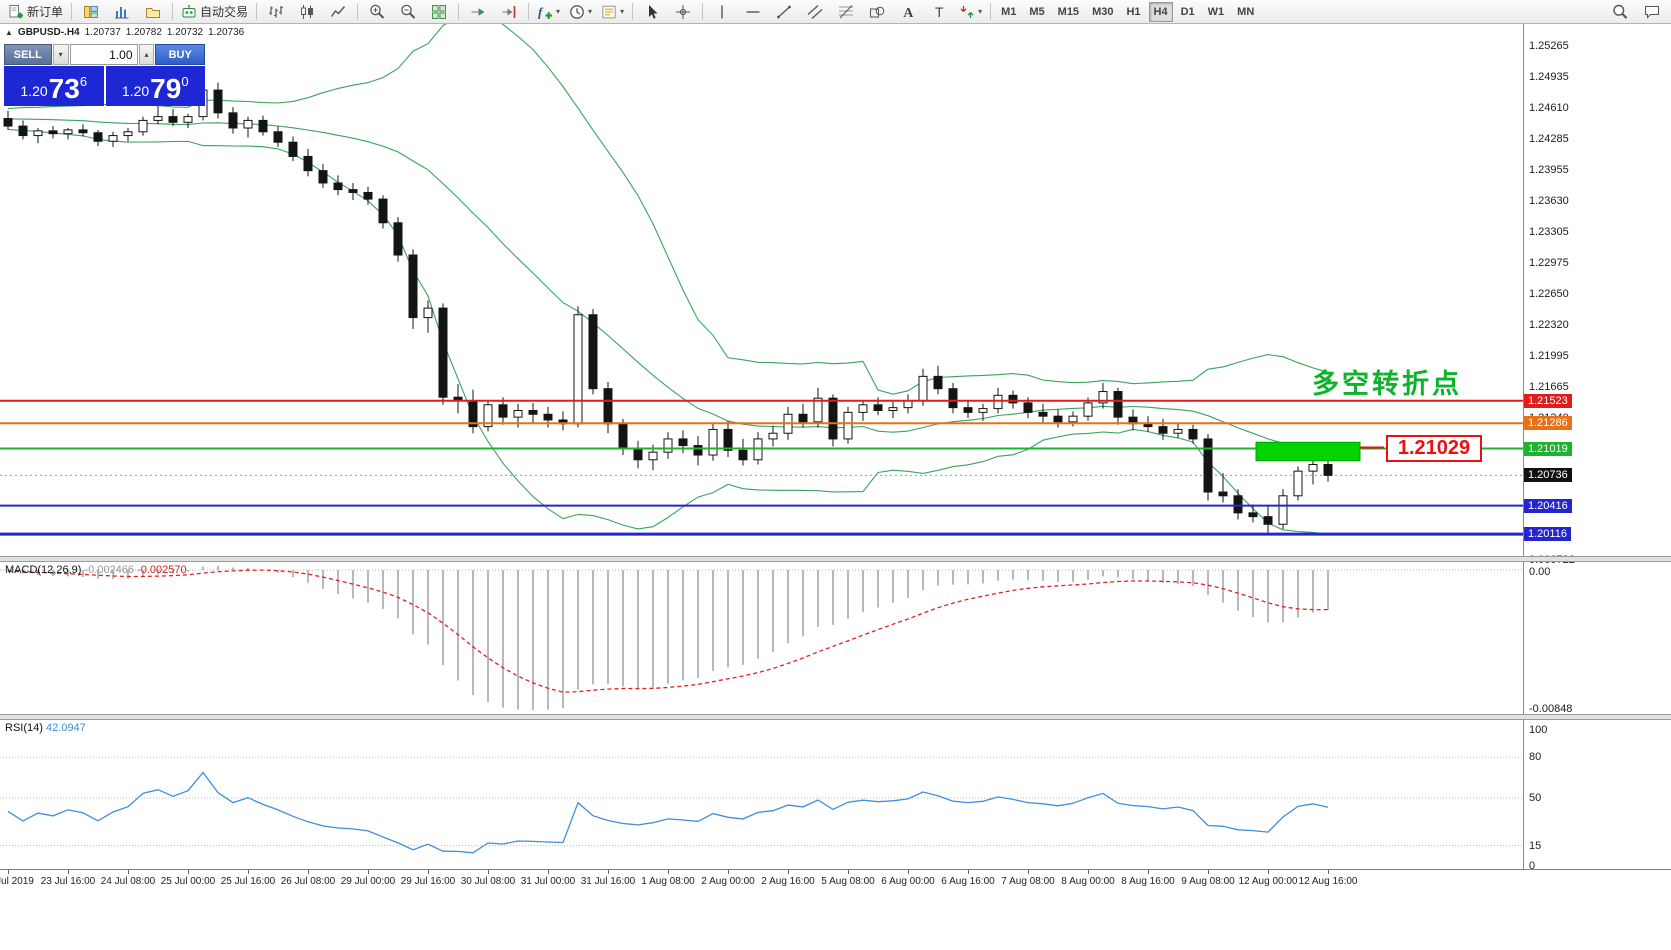 The width and height of the screenshot is (1671, 950). What do you see at coordinates (1187, 11) in the screenshot?
I see `timeframe-d1-button: D1` at bounding box center [1187, 11].